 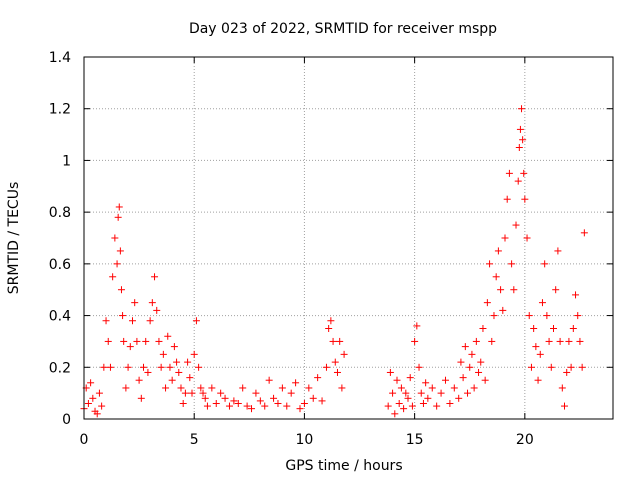 I want to click on y-tick-label: 0.8, so click(x=60, y=213).